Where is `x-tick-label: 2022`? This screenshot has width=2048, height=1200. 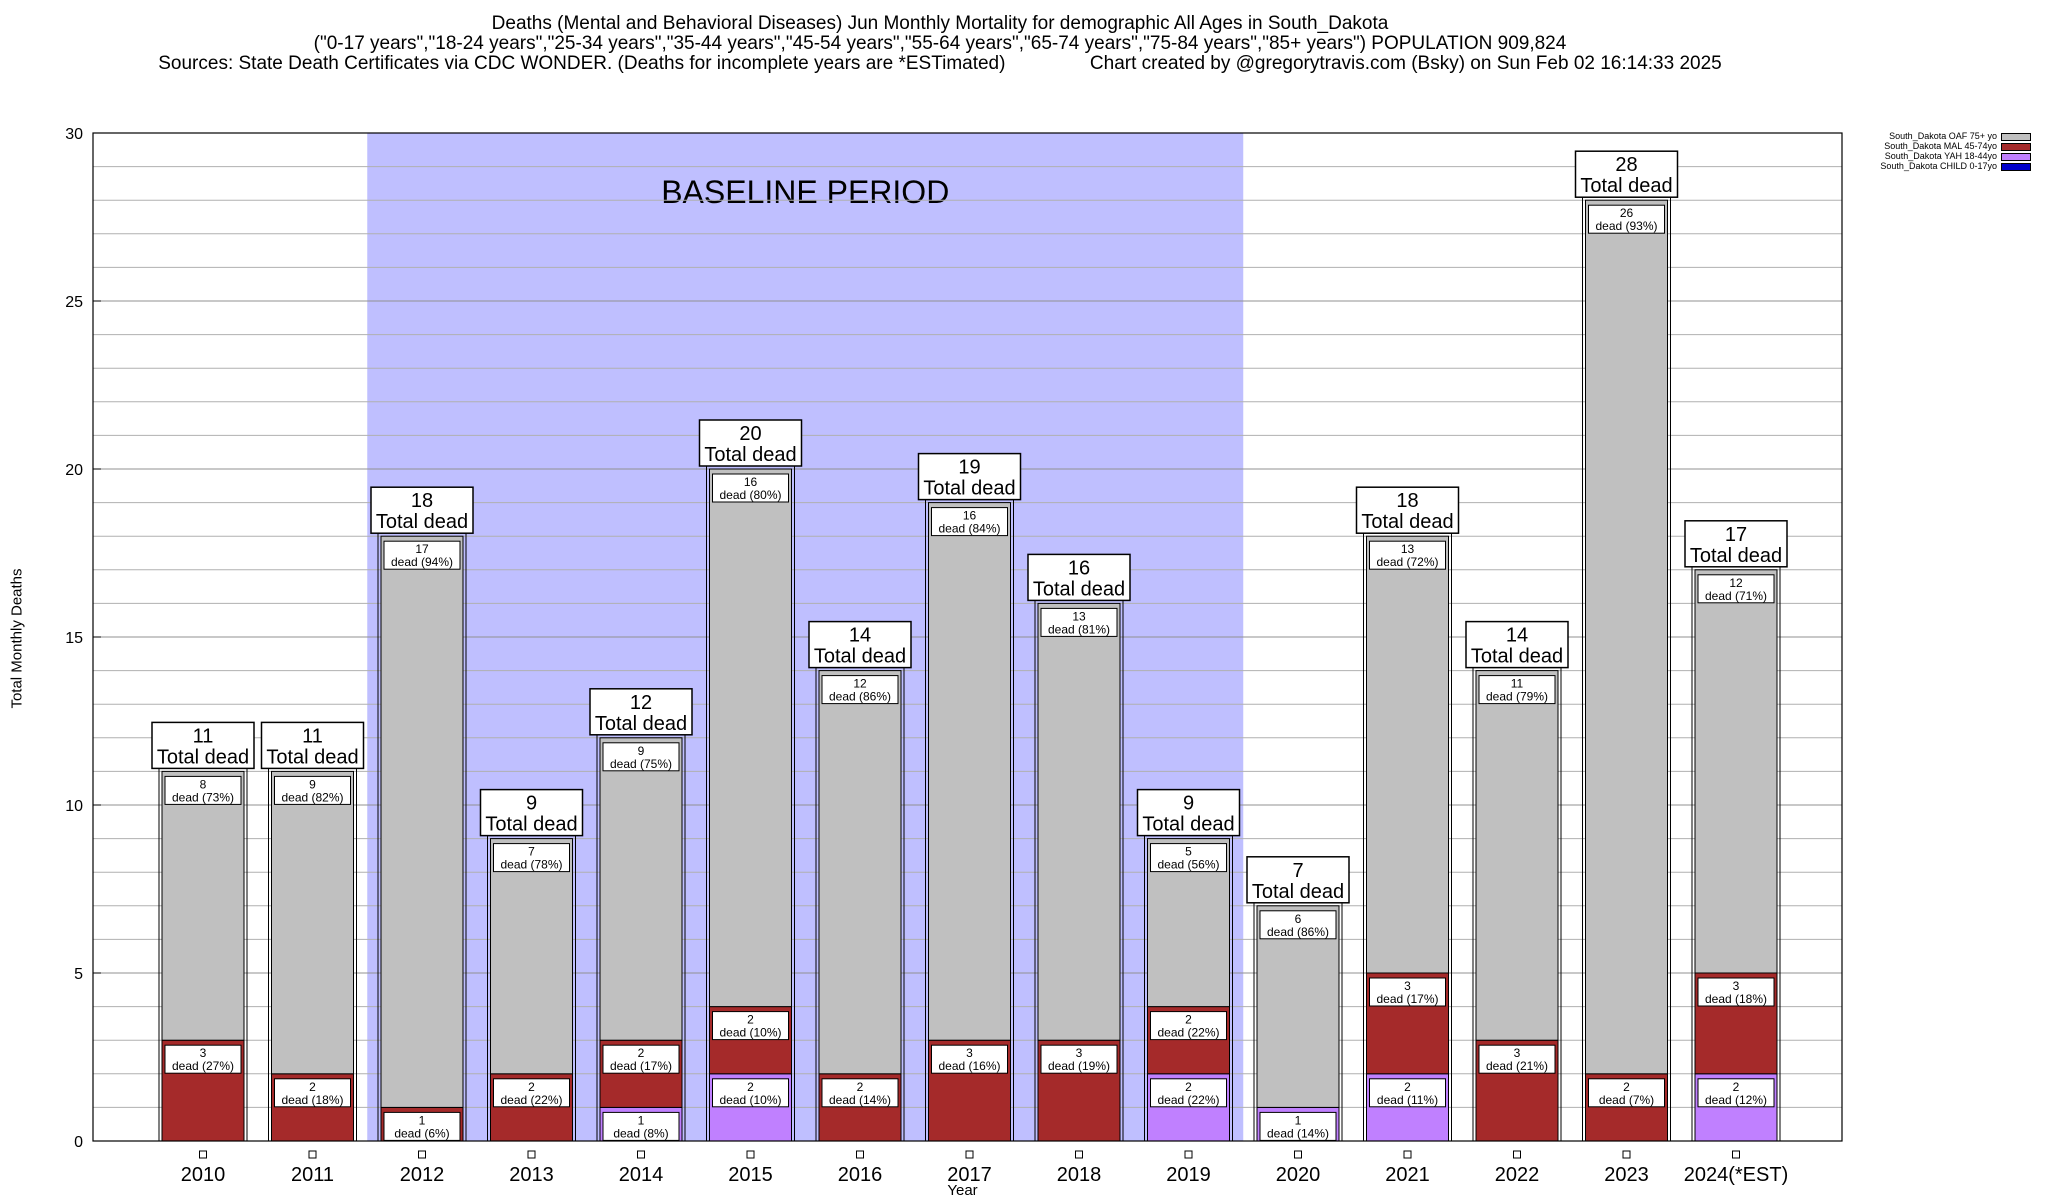 x-tick-label: 2022 is located at coordinates (1517, 1175).